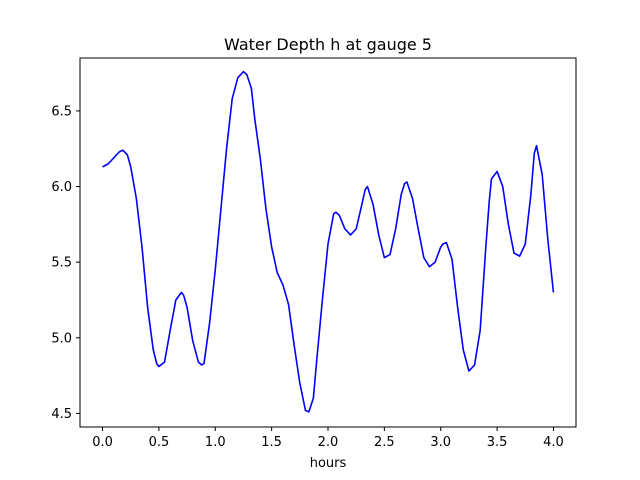  Describe the element at coordinates (384, 442) in the screenshot. I see `x-tick-label: 2.5` at that location.